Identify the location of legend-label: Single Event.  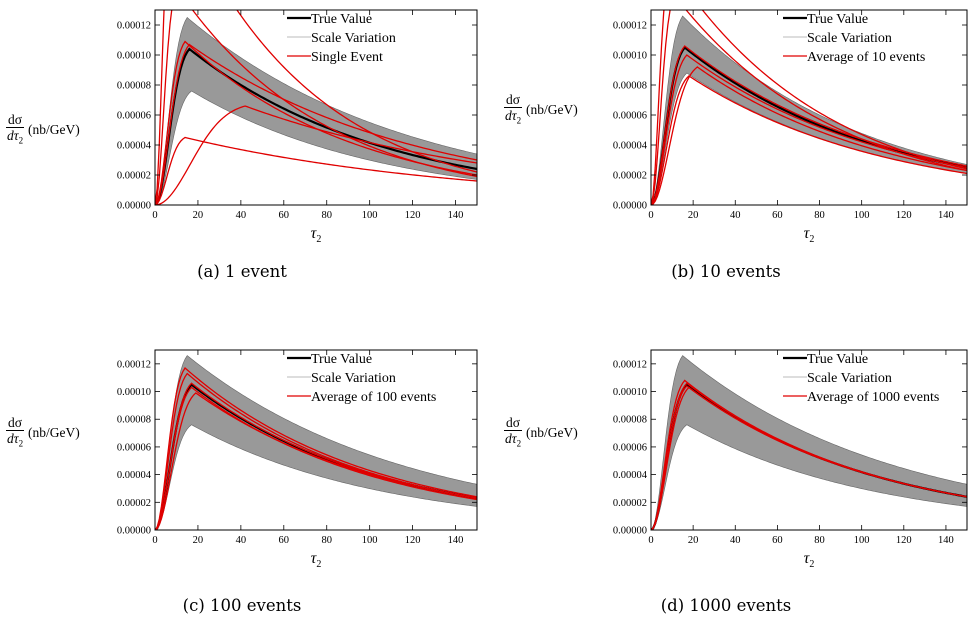
(347, 57).